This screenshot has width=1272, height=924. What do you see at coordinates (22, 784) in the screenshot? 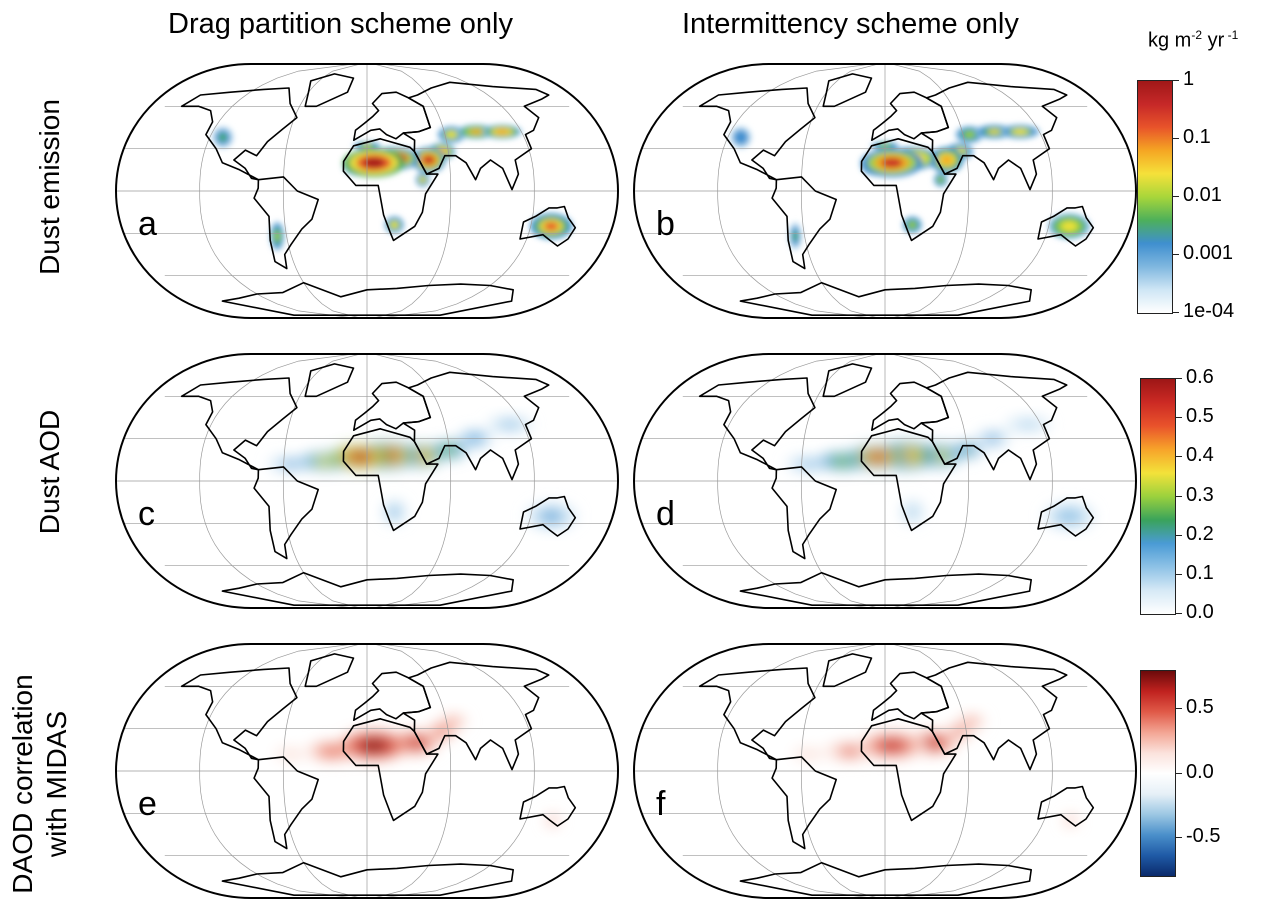
I see `row-title-line-1: DAOD correlation` at bounding box center [22, 784].